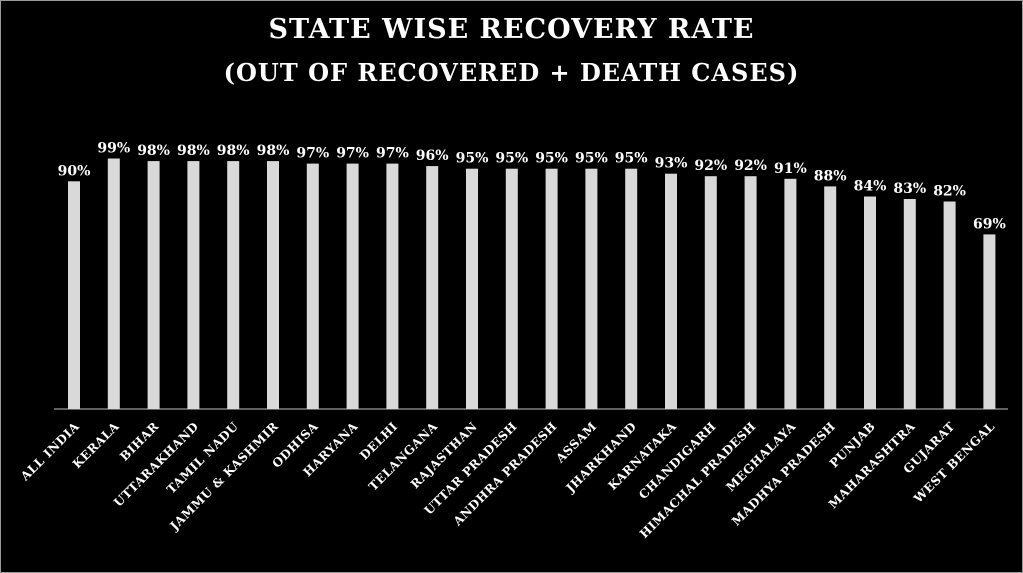 This screenshot has width=1023, height=573. What do you see at coordinates (949, 192) in the screenshot?
I see `value-label-22: 82%` at bounding box center [949, 192].